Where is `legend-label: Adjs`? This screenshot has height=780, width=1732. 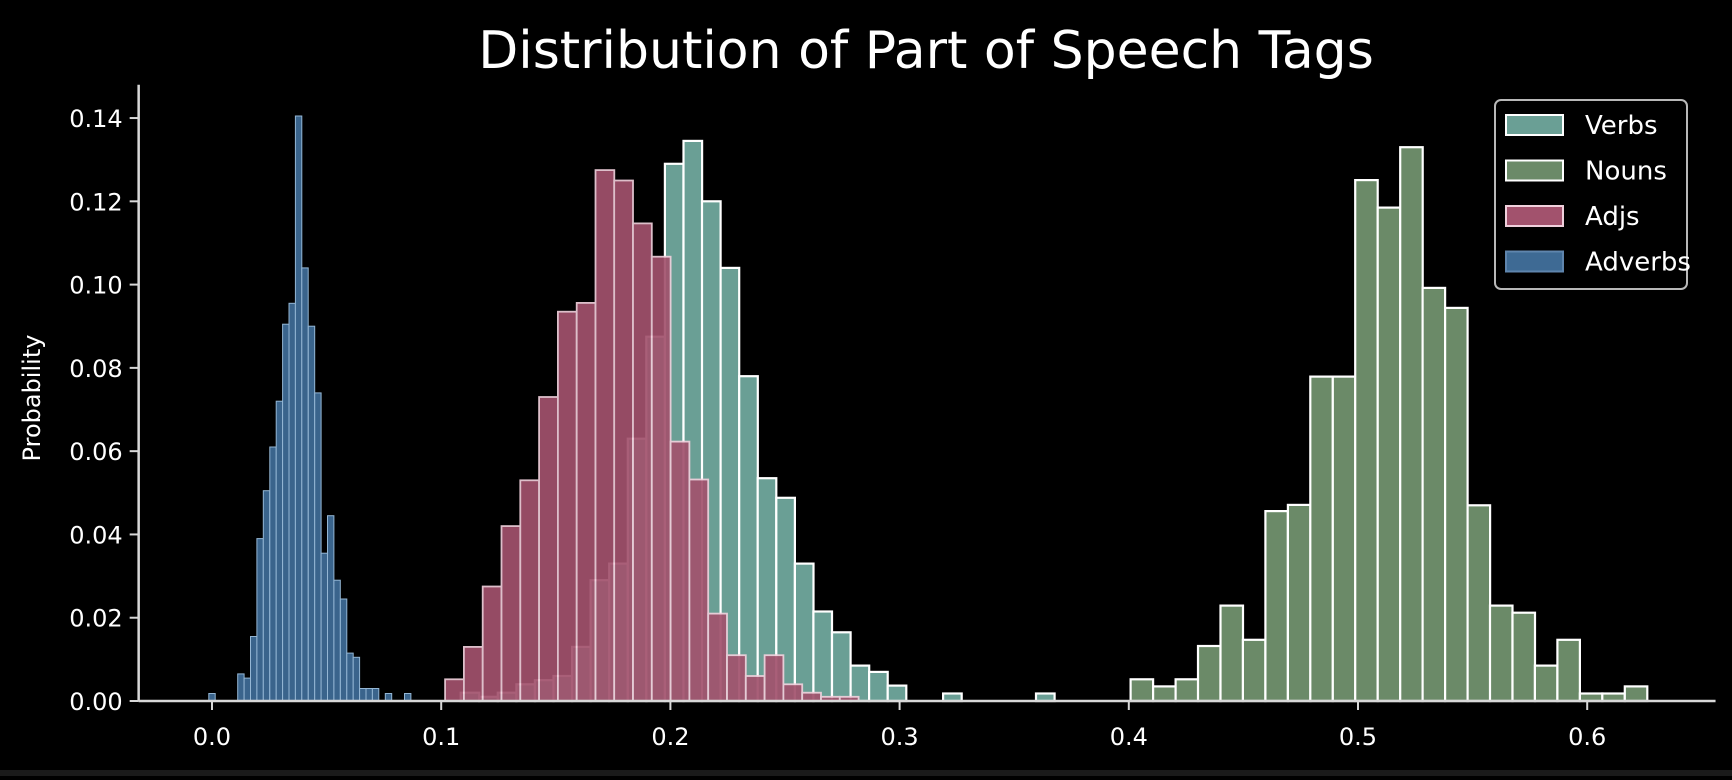
legend-label: Adjs is located at coordinates (1612, 217).